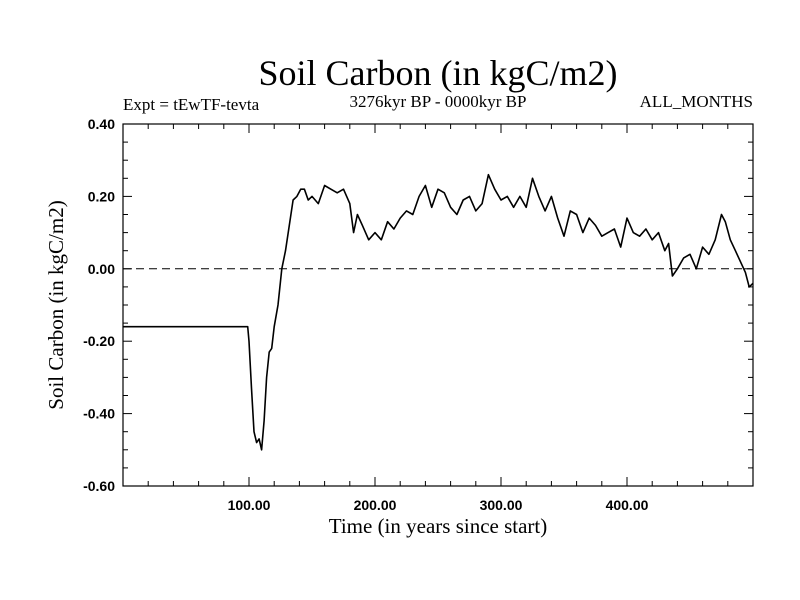 Image resolution: width=800 pixels, height=600 pixels. What do you see at coordinates (56, 304) in the screenshot?
I see `y-axis-label: Soil Carbon (in kgC/m2)` at bounding box center [56, 304].